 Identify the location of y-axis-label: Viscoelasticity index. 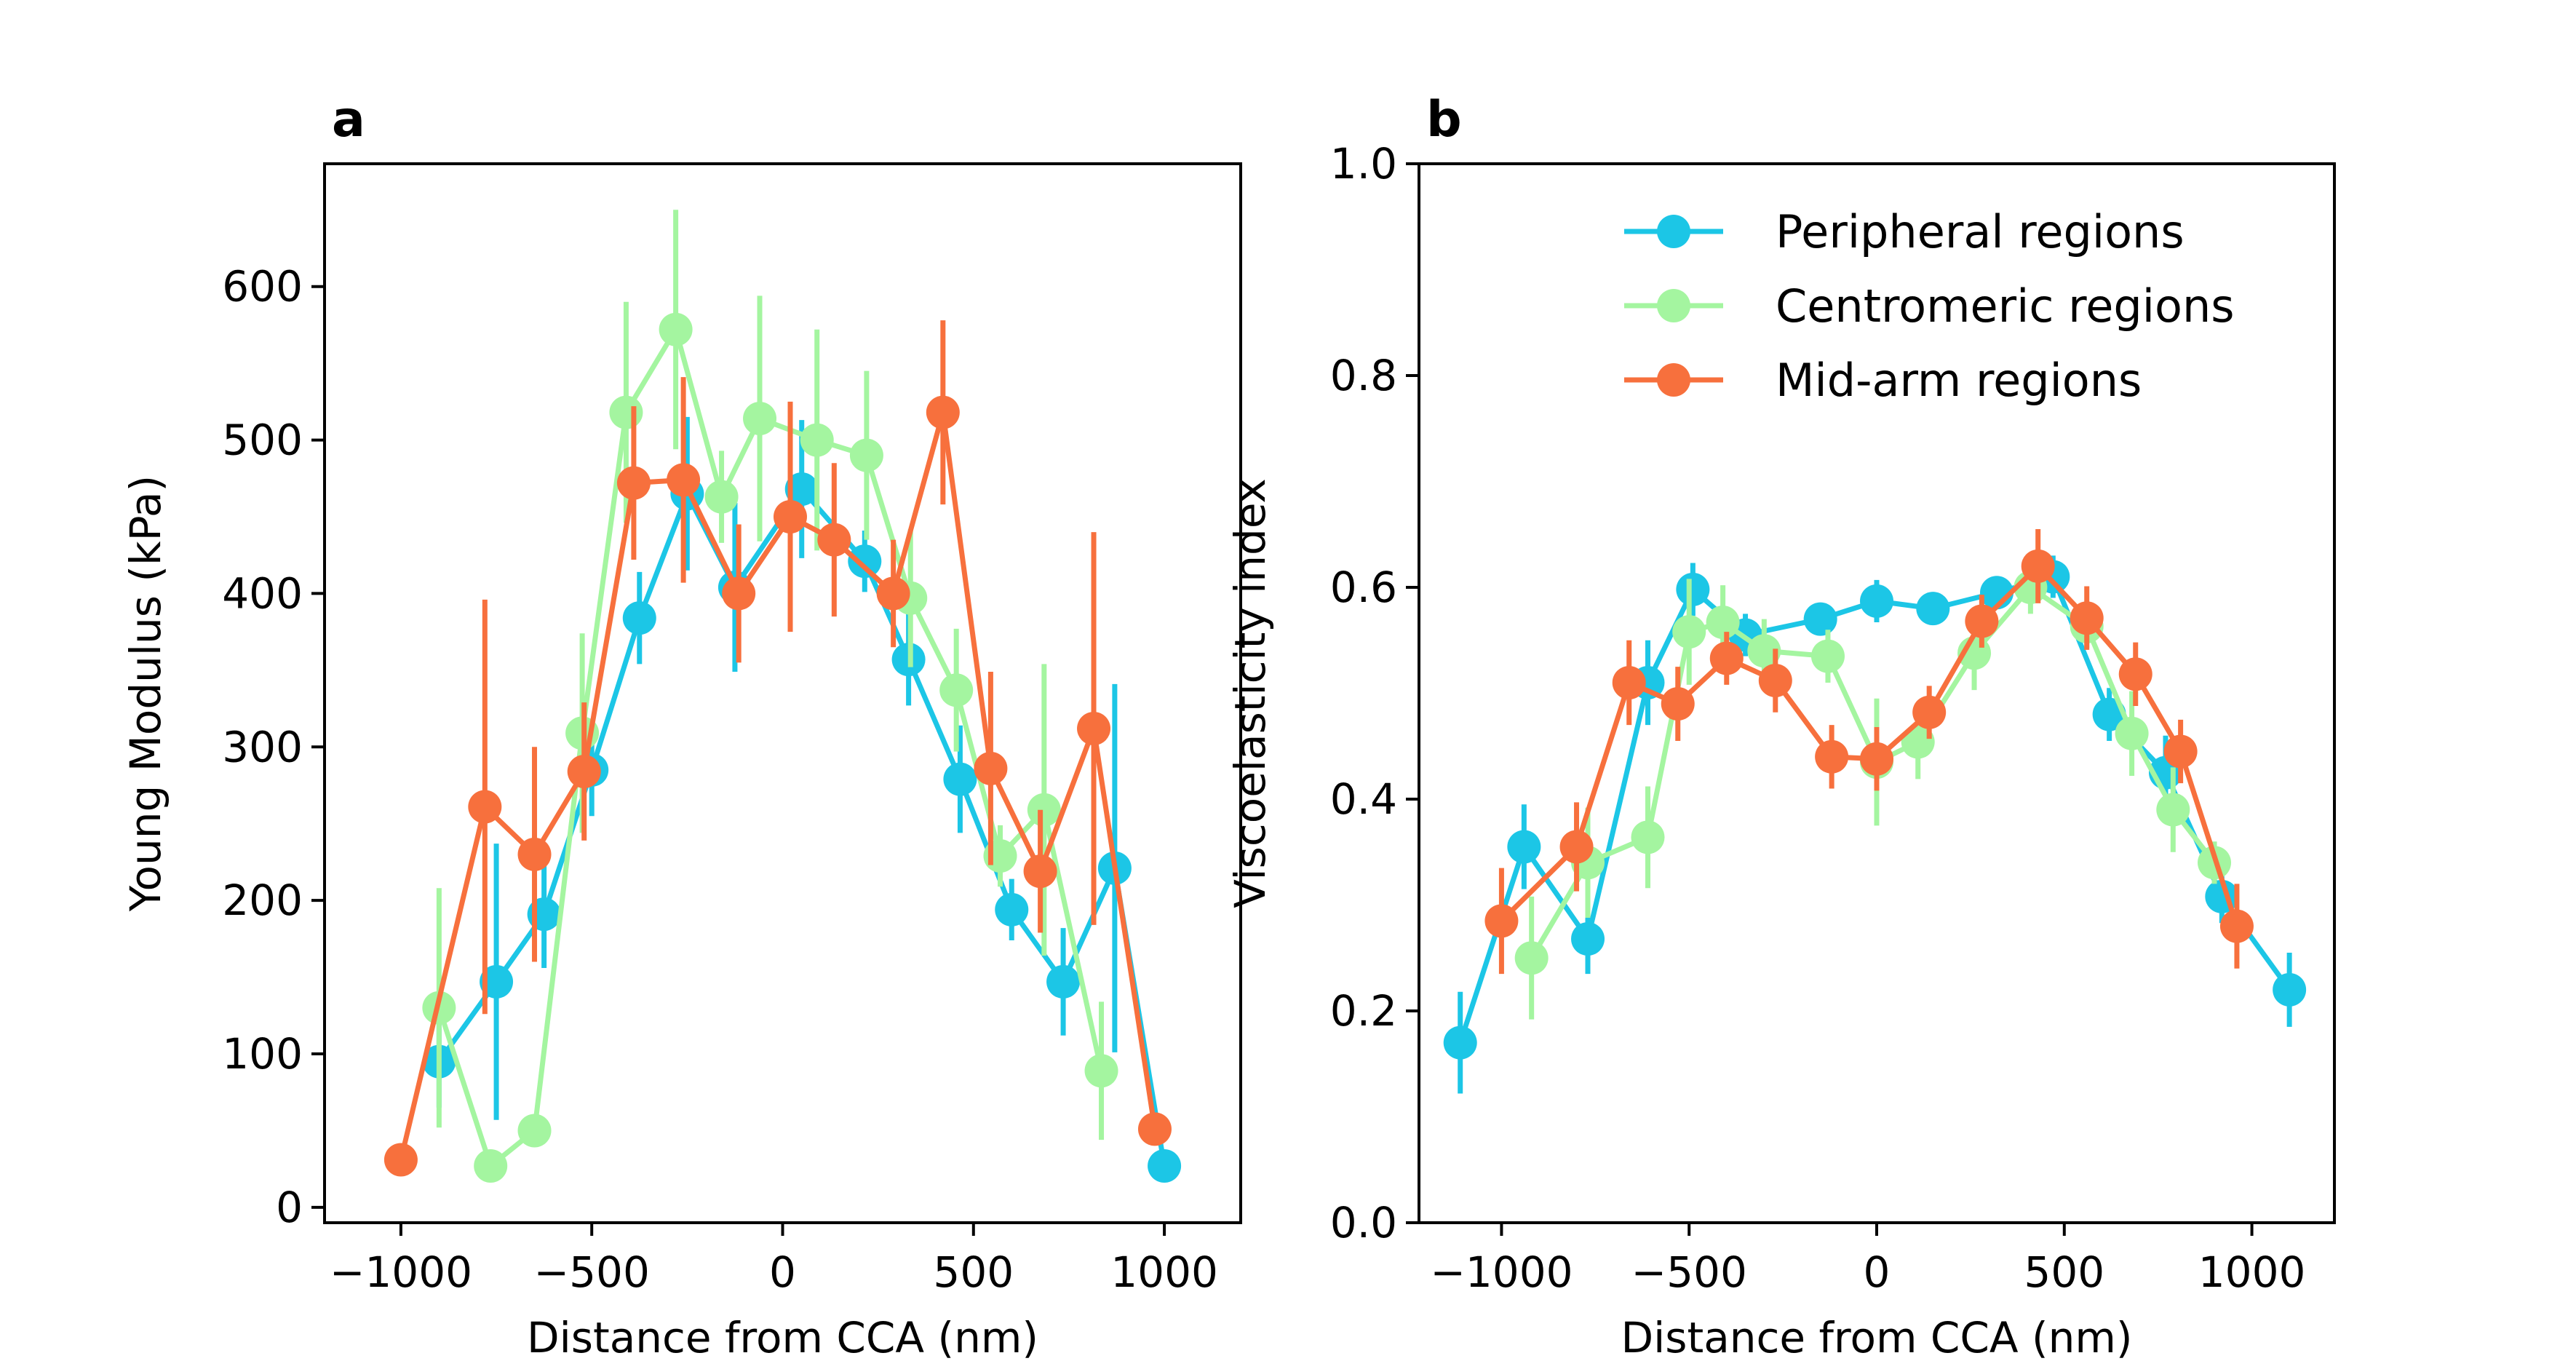
(1250, 693).